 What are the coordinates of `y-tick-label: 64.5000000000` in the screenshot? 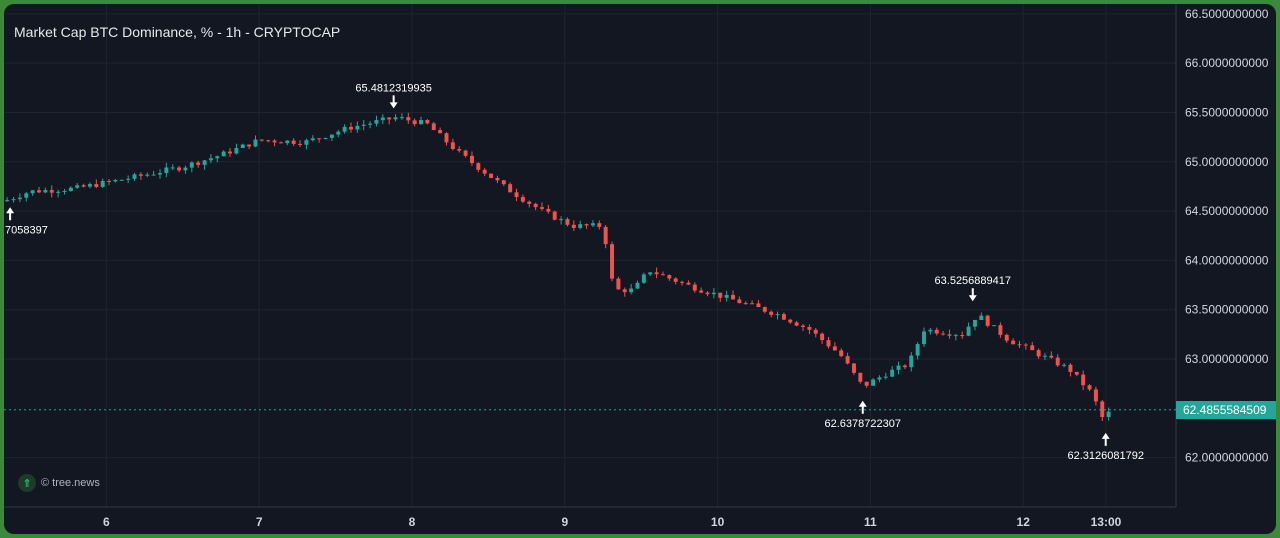 It's located at (1227, 211).